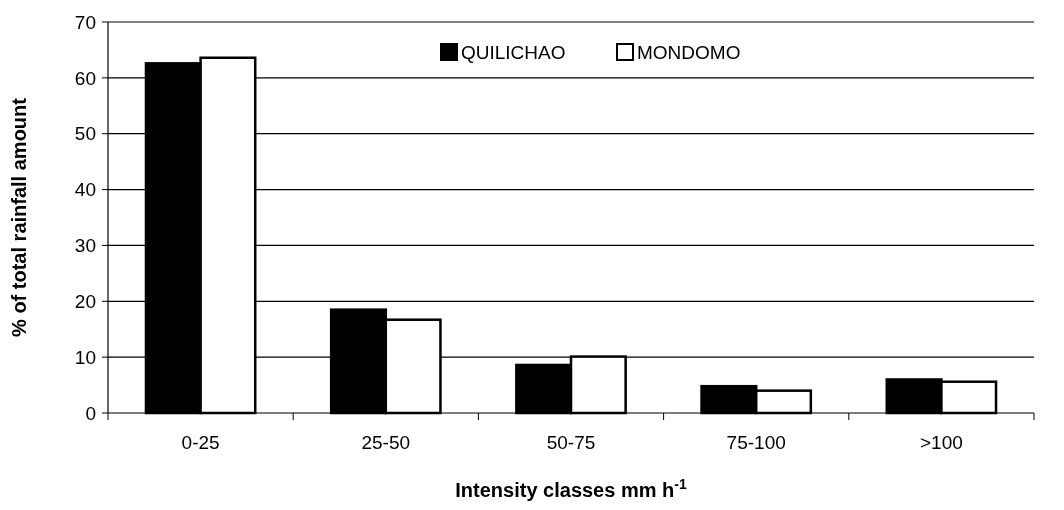  Describe the element at coordinates (85, 246) in the screenshot. I see `y-tick-label: 30` at that location.